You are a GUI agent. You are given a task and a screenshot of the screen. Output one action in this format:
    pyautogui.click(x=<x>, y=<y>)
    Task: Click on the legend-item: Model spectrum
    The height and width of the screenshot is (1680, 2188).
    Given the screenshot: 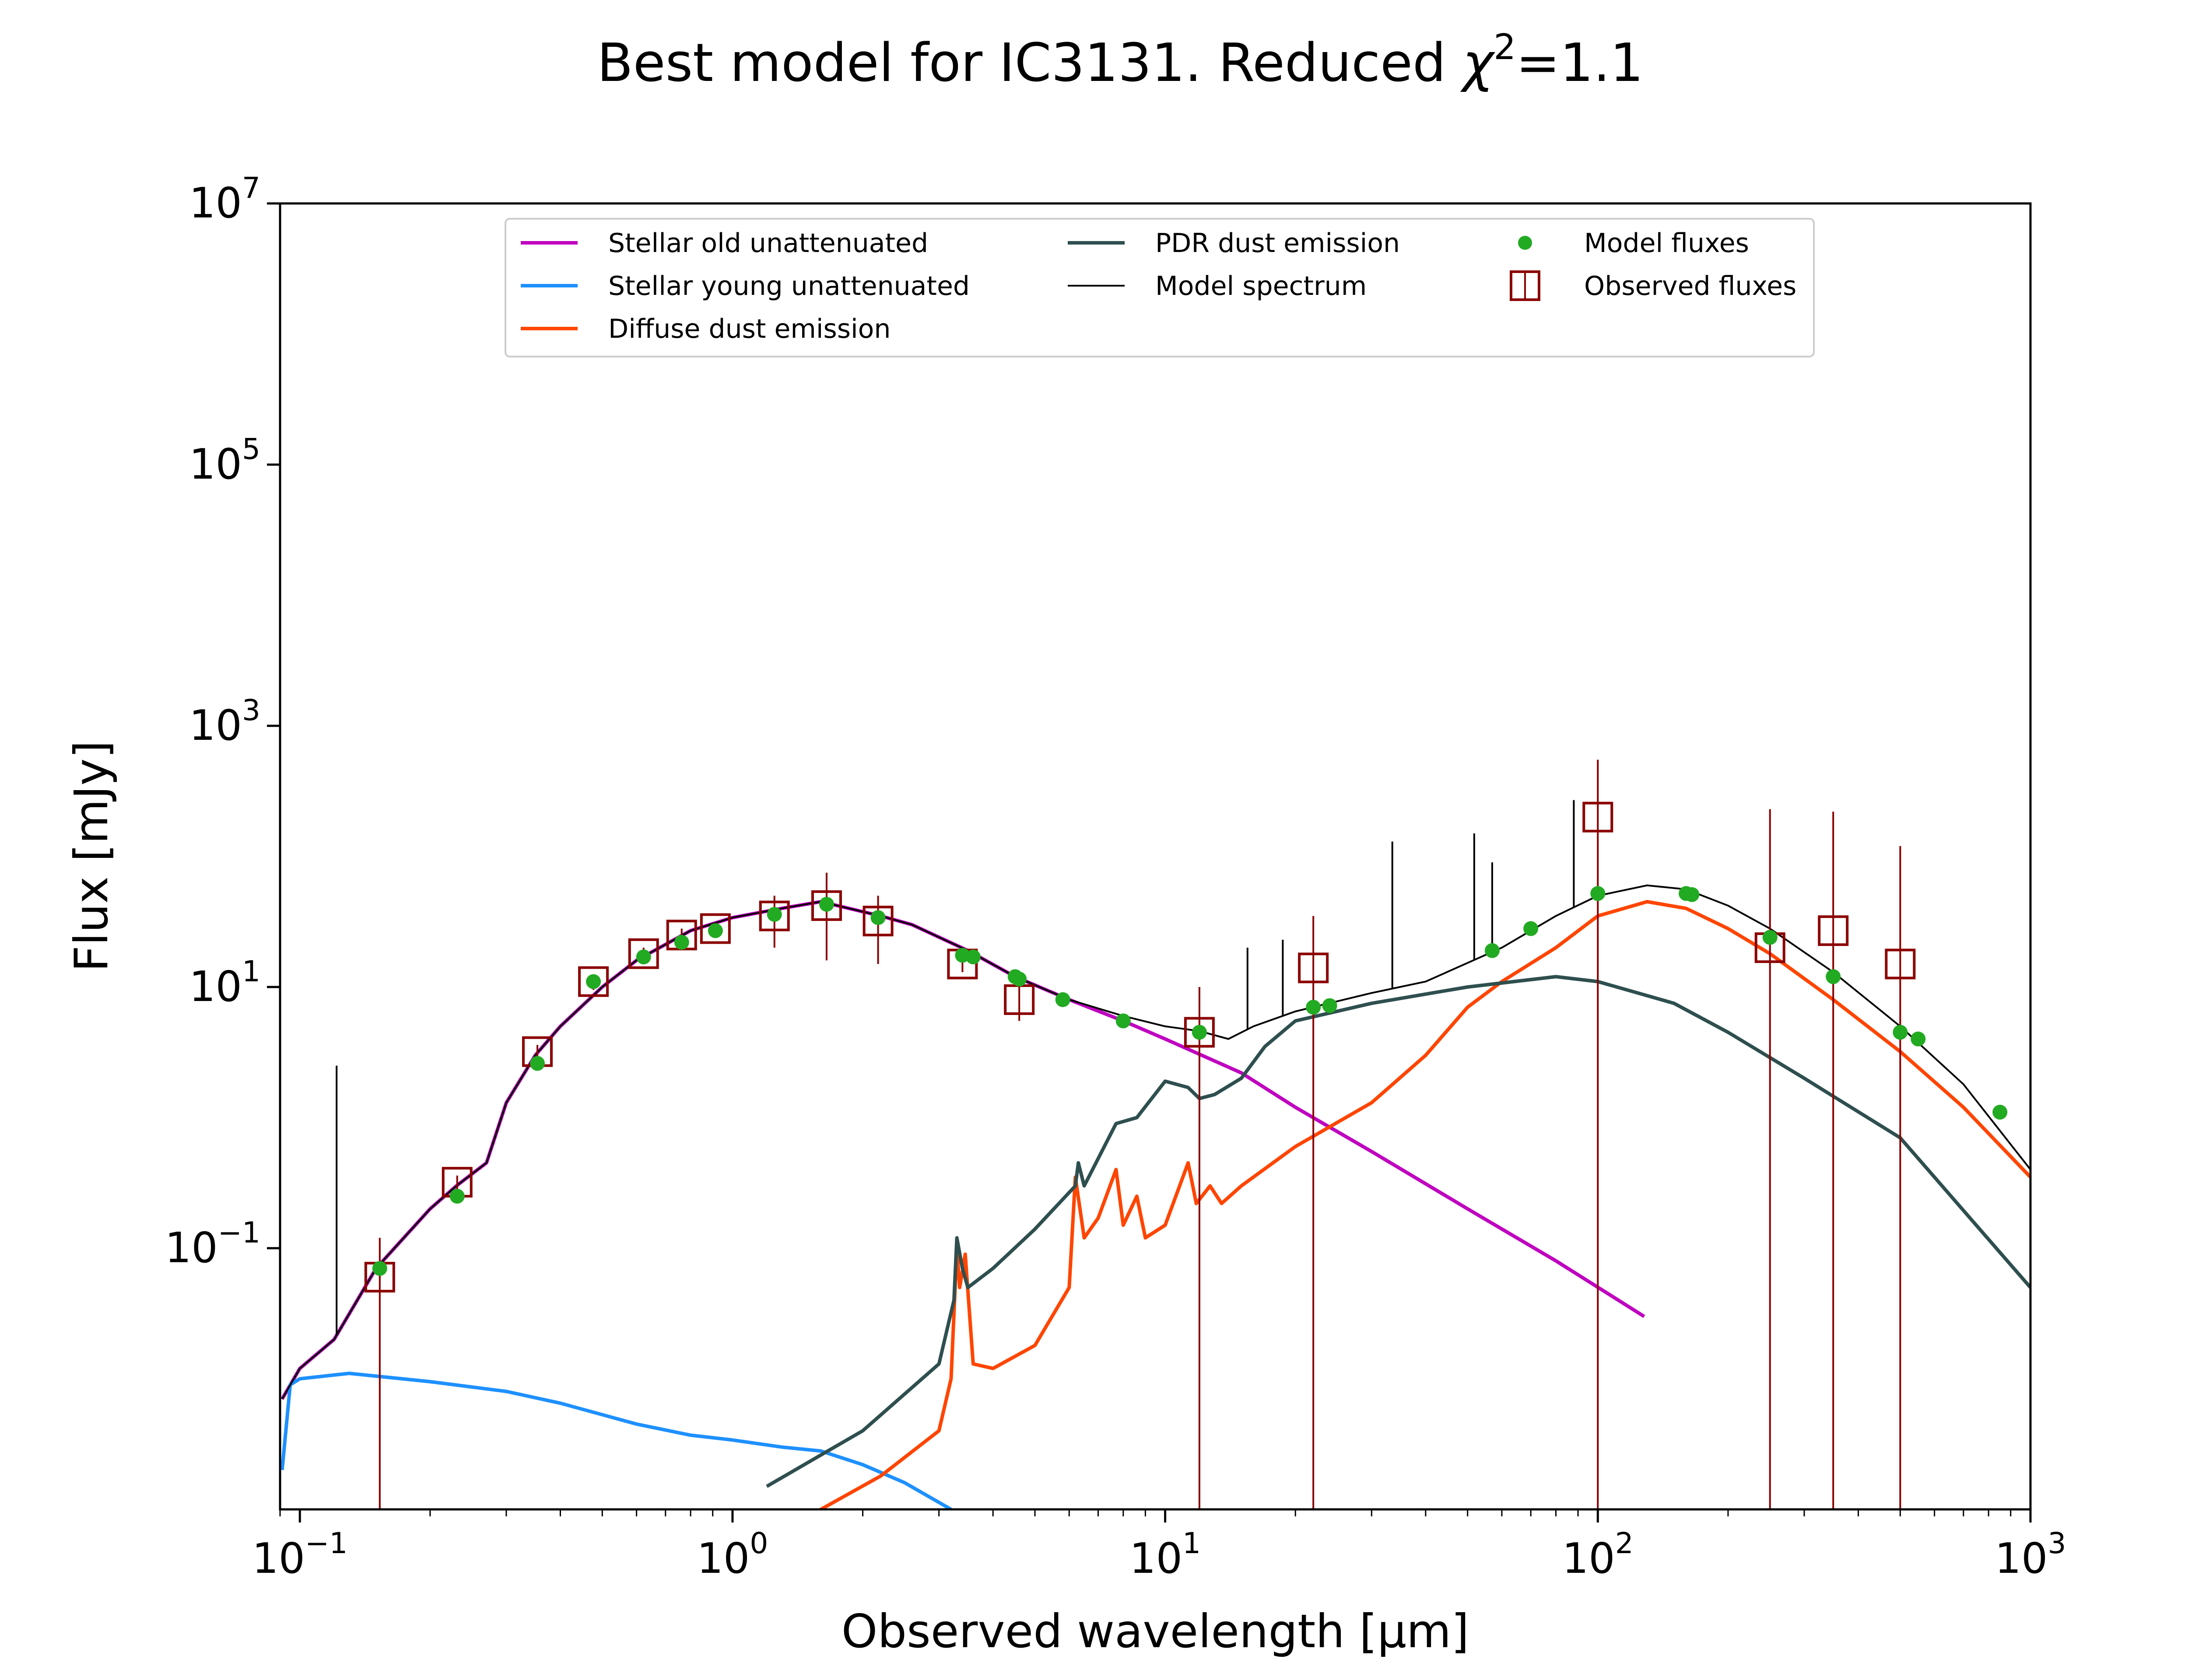 What is the action you would take?
    pyautogui.click(x=1217, y=286)
    